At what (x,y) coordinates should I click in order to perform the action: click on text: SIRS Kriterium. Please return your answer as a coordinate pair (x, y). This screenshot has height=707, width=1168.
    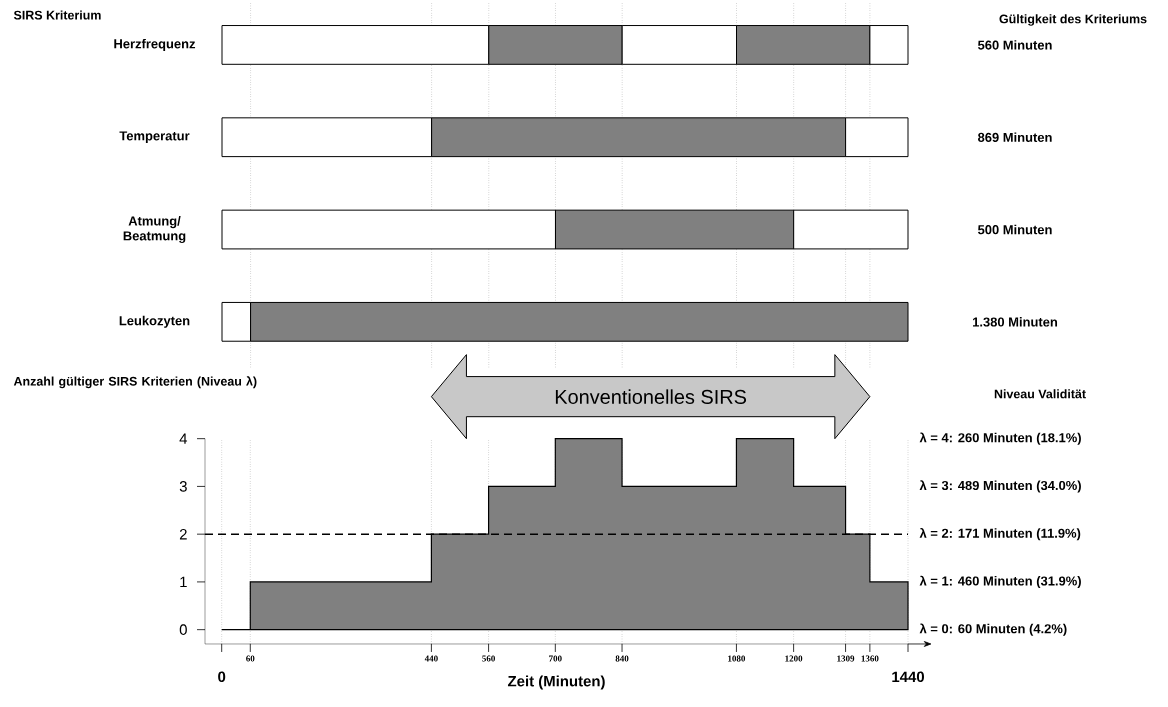
    Looking at the image, I should click on (57, 15).